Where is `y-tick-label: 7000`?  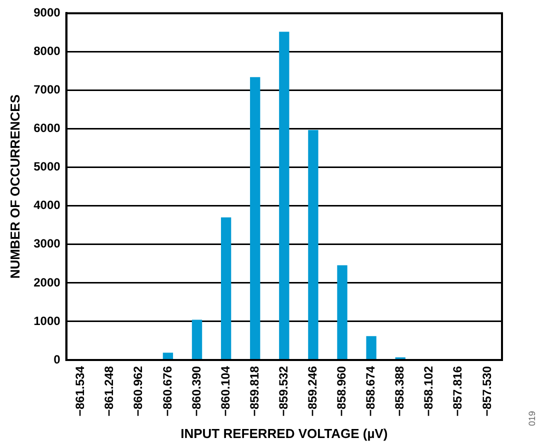 y-tick-label: 7000 is located at coordinates (47, 89).